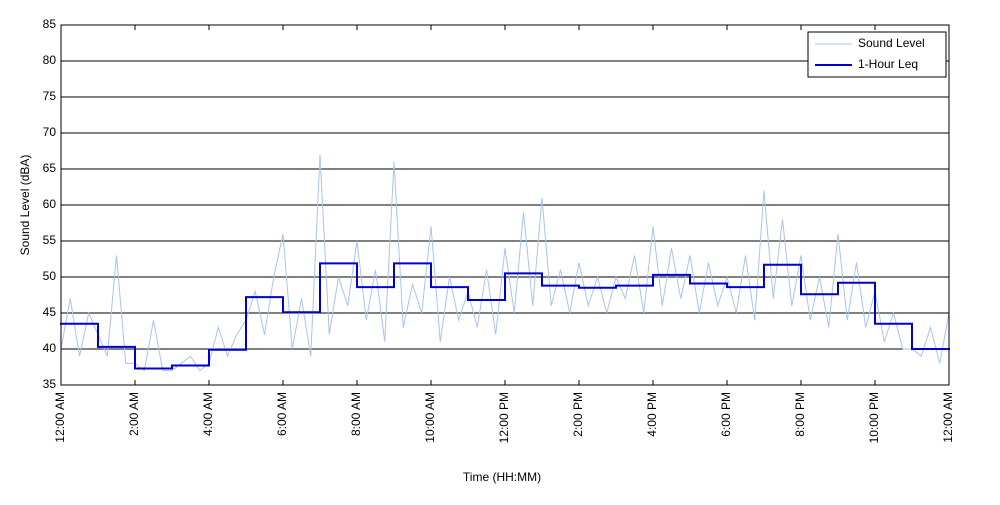  Describe the element at coordinates (50, 240) in the screenshot. I see `y-tick-label: 55` at that location.